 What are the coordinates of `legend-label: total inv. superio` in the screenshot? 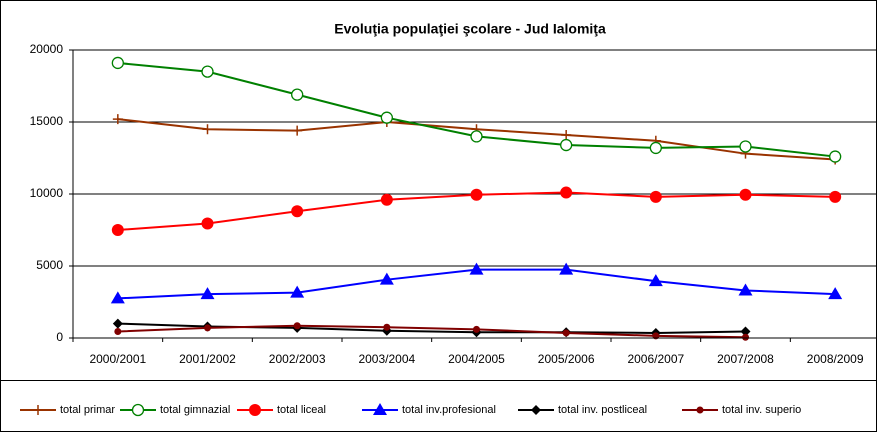 It's located at (761, 410).